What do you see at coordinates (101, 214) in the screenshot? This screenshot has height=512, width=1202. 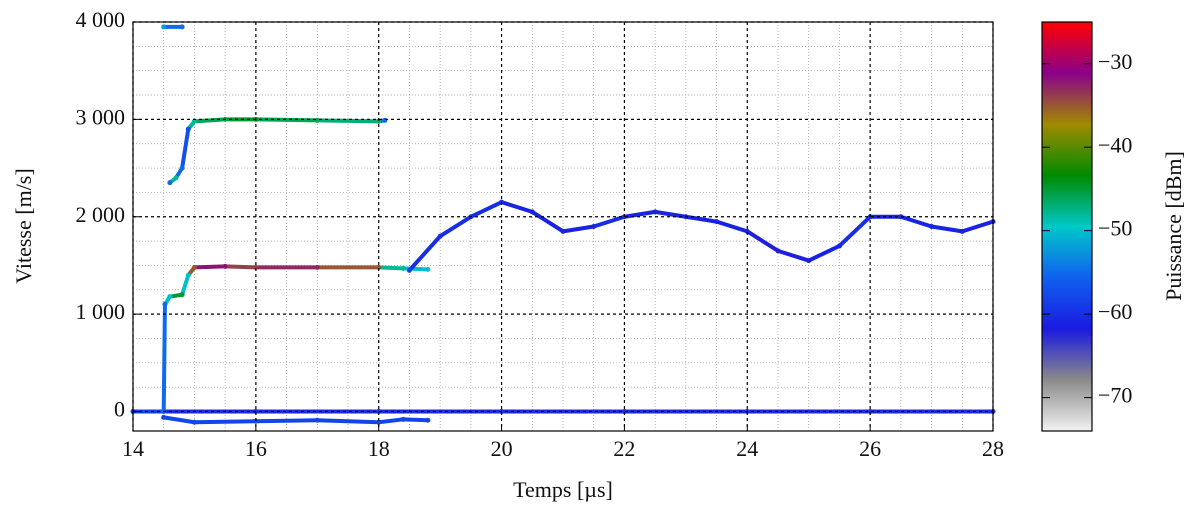 I see `y-tick-label: 2 000` at bounding box center [101, 214].